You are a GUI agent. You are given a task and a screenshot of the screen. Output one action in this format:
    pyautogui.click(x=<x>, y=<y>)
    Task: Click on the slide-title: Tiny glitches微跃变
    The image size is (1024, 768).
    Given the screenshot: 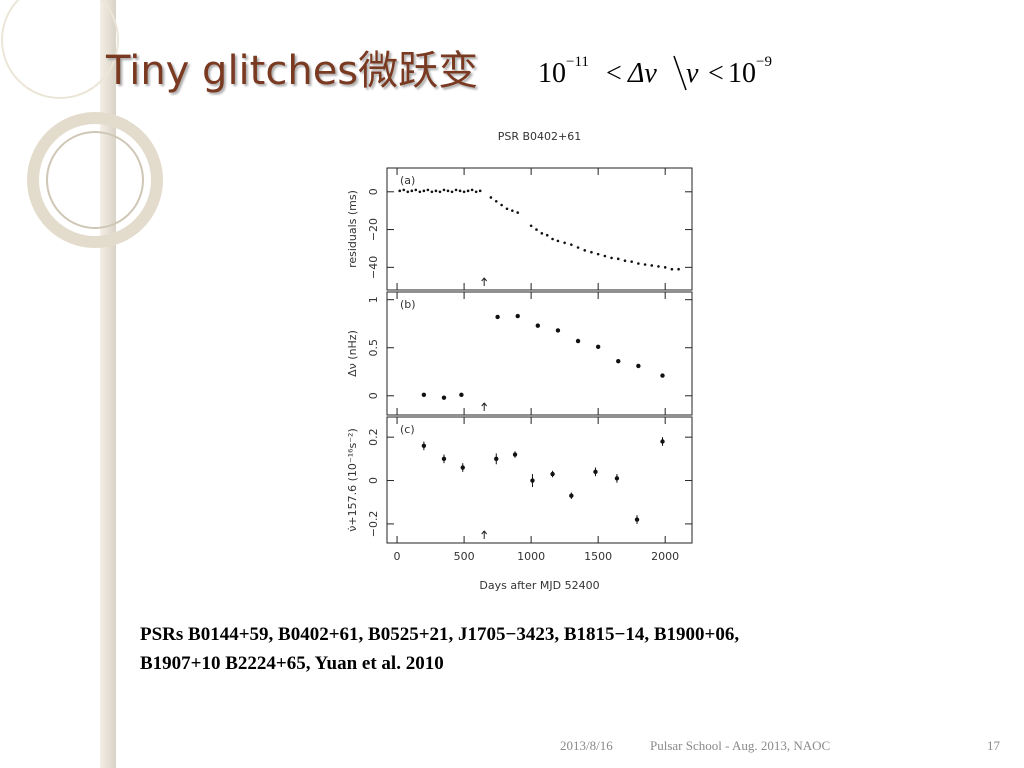 What is the action you would take?
    pyautogui.click(x=291, y=71)
    